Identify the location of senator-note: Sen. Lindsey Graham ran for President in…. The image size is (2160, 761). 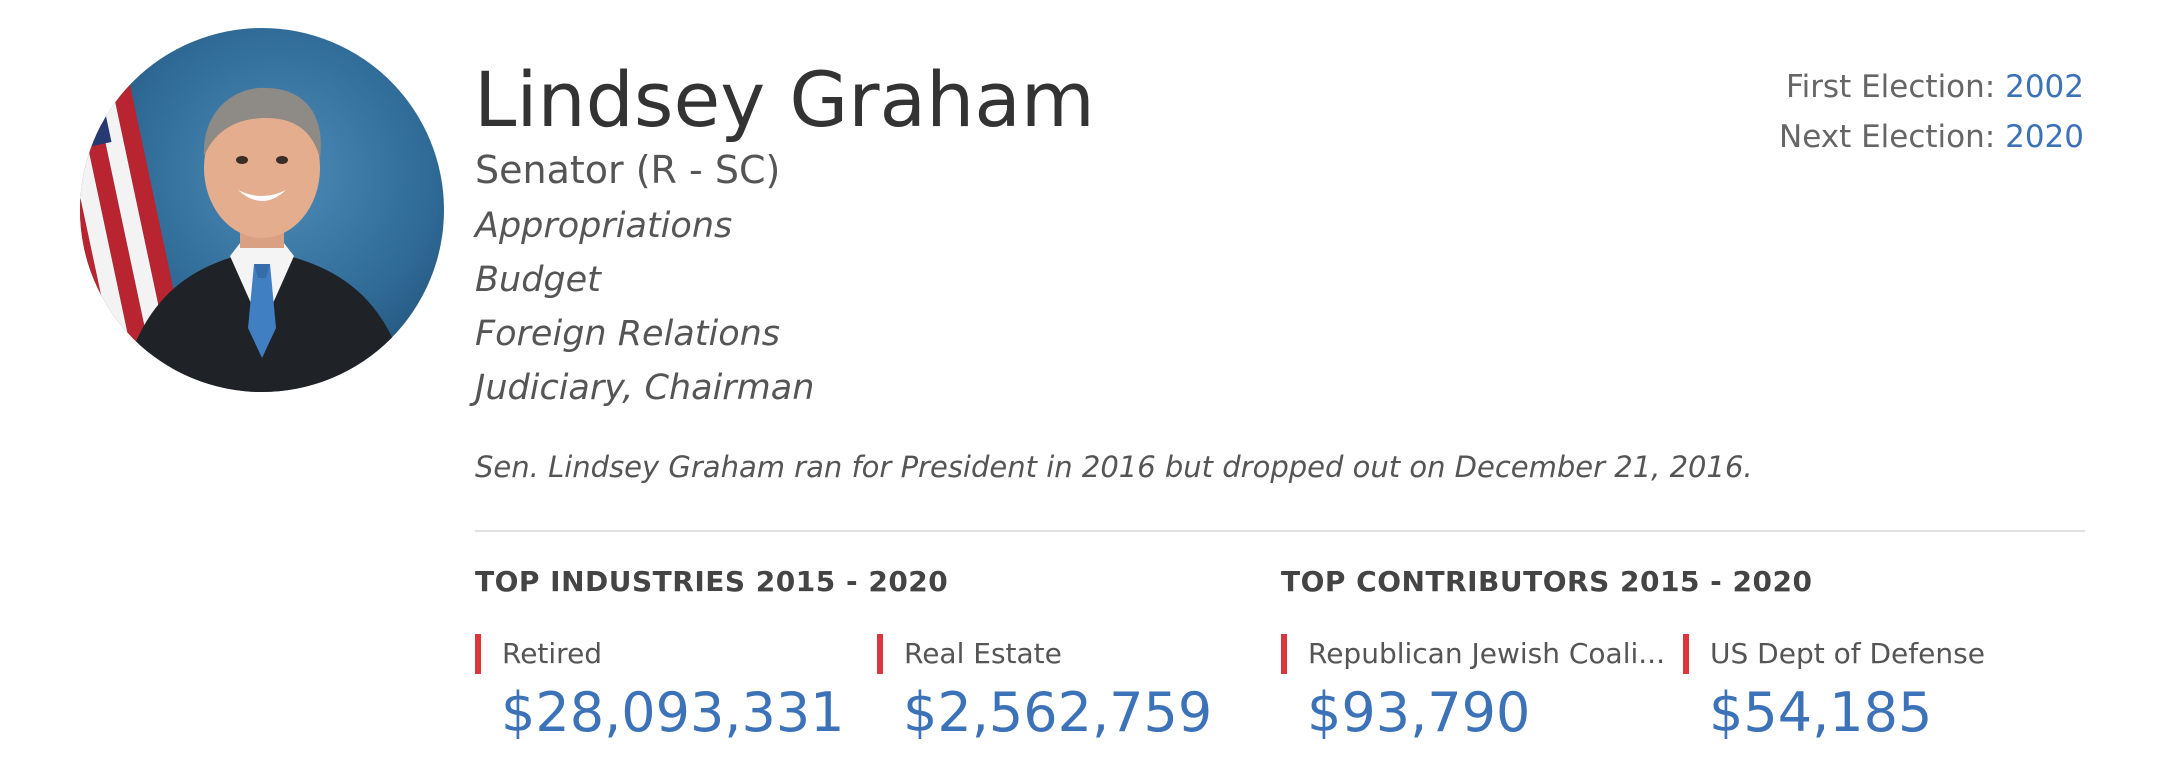
(1114, 467).